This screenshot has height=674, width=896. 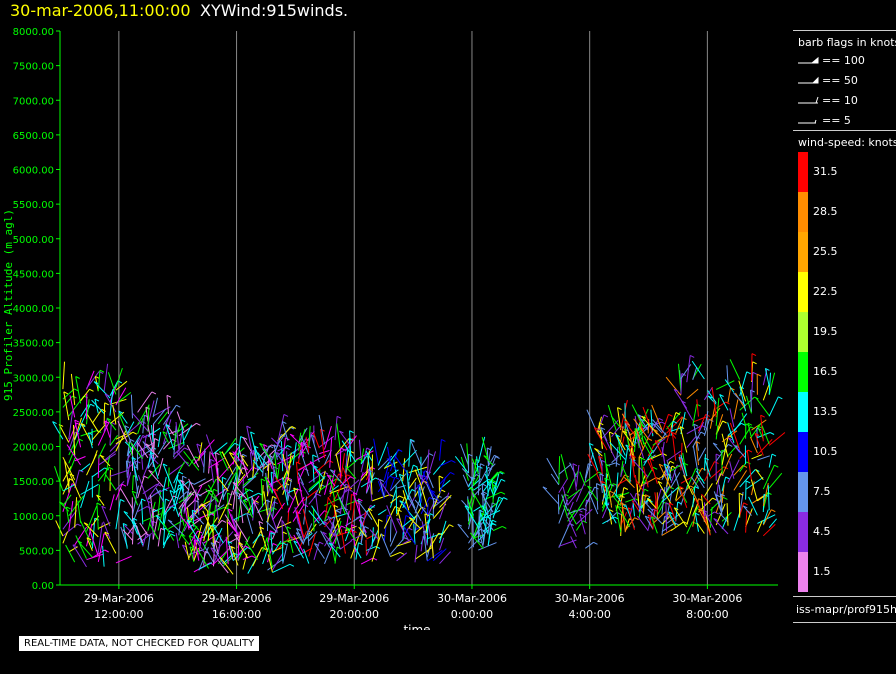 What do you see at coordinates (416, 626) in the screenshot?
I see `x-axis-title: time` at bounding box center [416, 626].